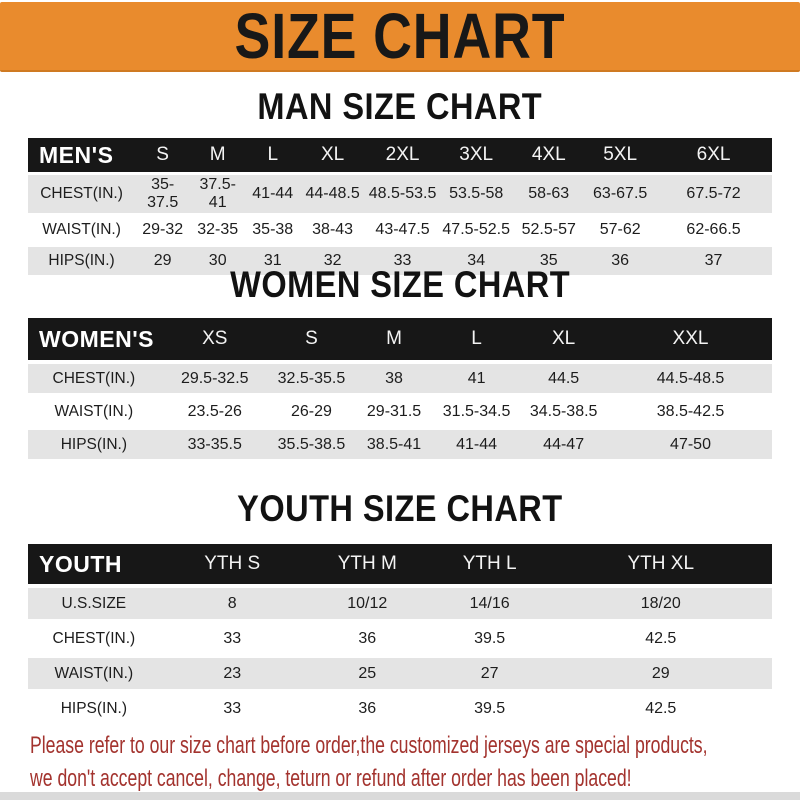  I want to click on size-cell: 31, so click(273, 261).